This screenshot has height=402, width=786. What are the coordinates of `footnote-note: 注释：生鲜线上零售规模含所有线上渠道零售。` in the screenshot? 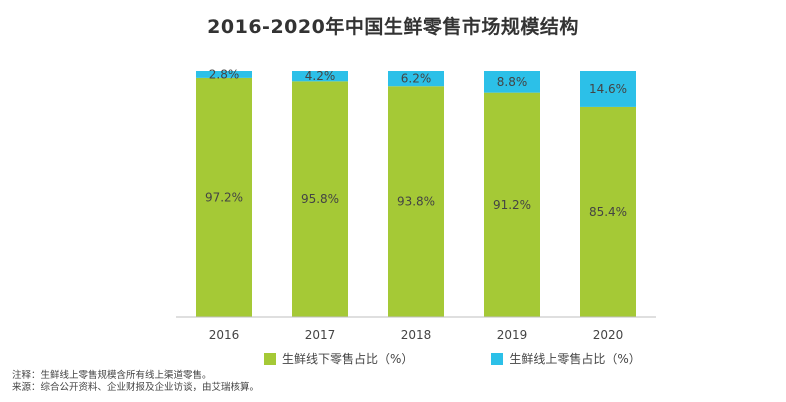 It's located at (112, 375).